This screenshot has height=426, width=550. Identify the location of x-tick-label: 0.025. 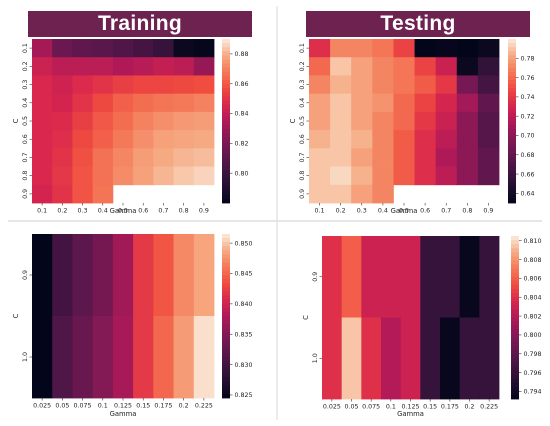
(42, 406).